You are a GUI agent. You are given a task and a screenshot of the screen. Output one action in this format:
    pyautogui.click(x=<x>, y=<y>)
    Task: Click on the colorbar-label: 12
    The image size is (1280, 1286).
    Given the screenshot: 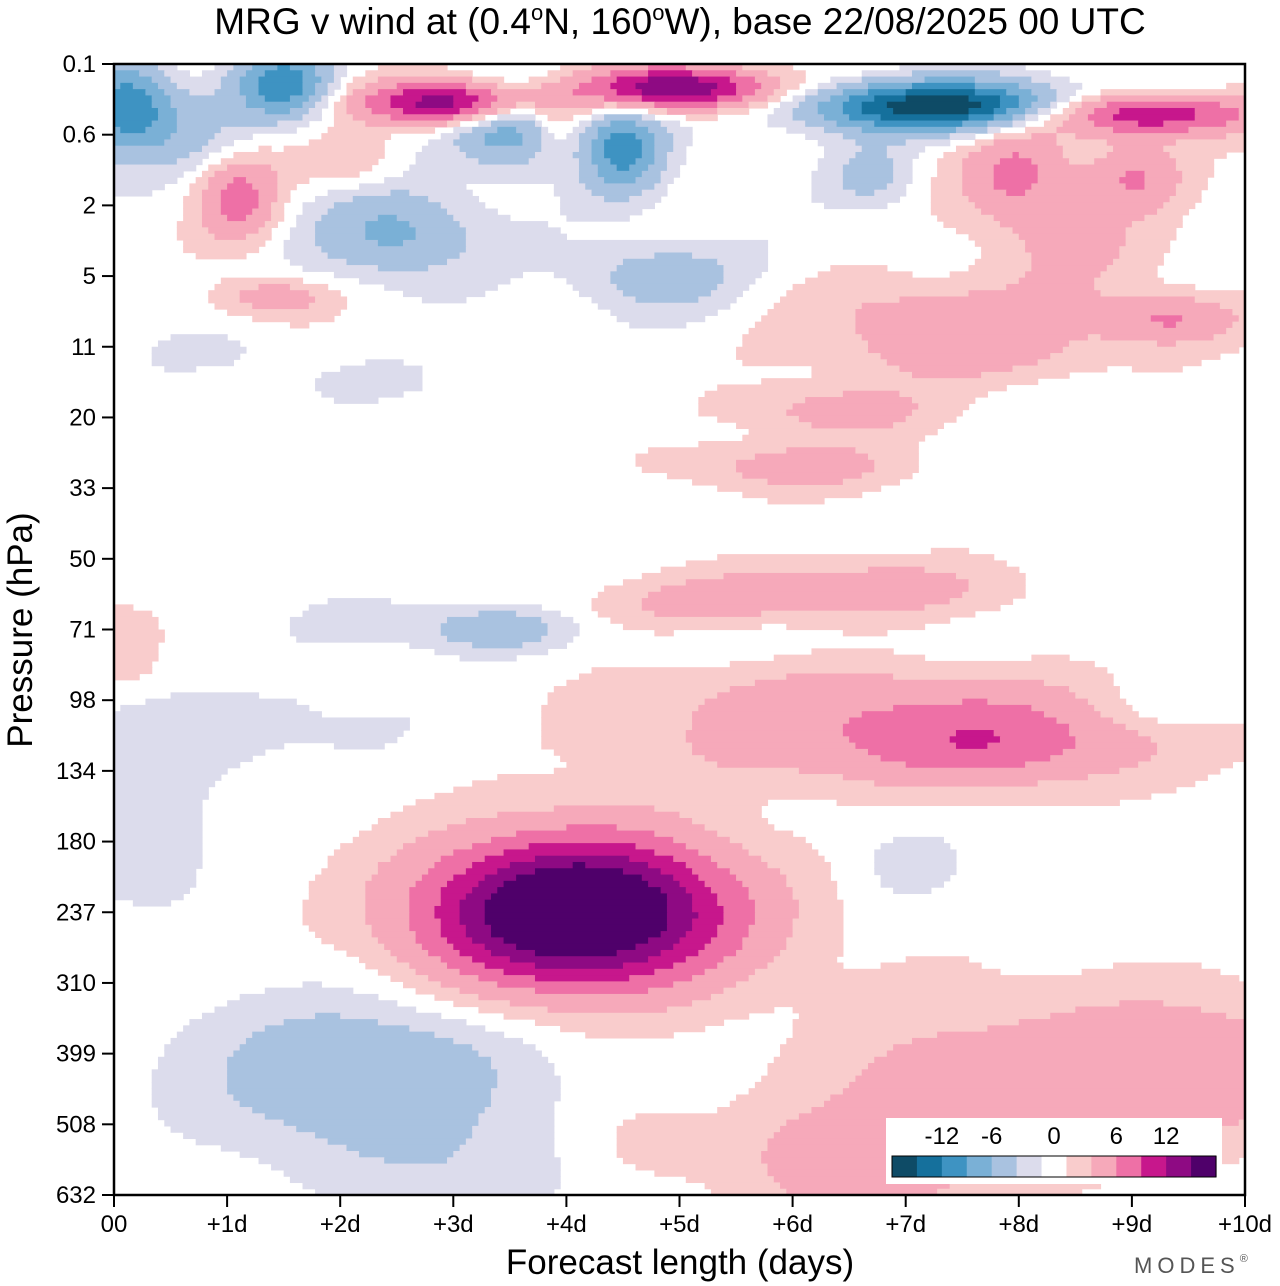 What is the action you would take?
    pyautogui.click(x=1166, y=1136)
    